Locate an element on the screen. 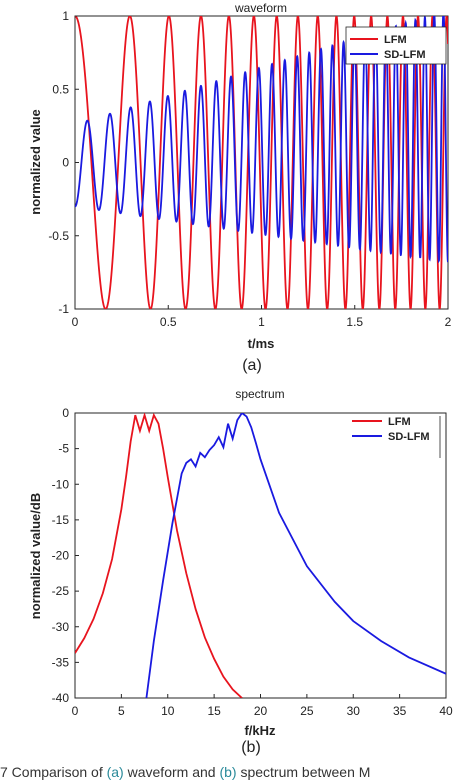  spectrum-y-label: normalized value/dB is located at coordinates (35, 556).